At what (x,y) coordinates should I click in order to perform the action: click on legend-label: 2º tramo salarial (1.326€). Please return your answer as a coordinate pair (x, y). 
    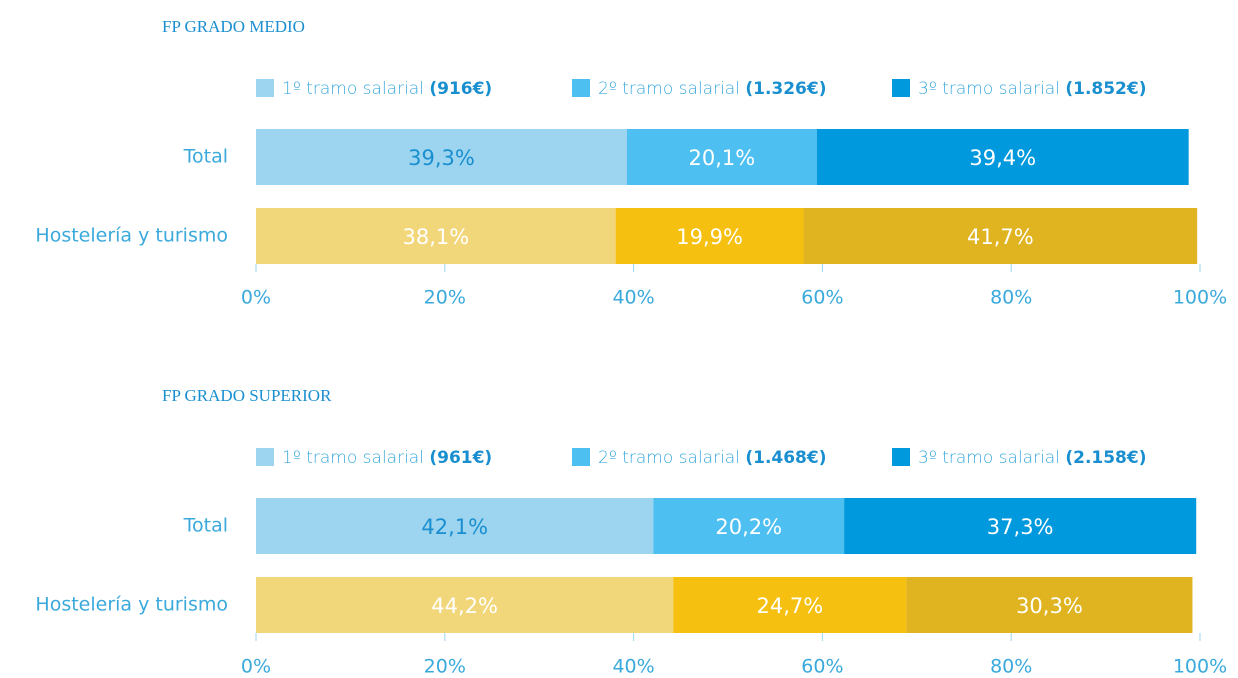
    Looking at the image, I should click on (712, 89).